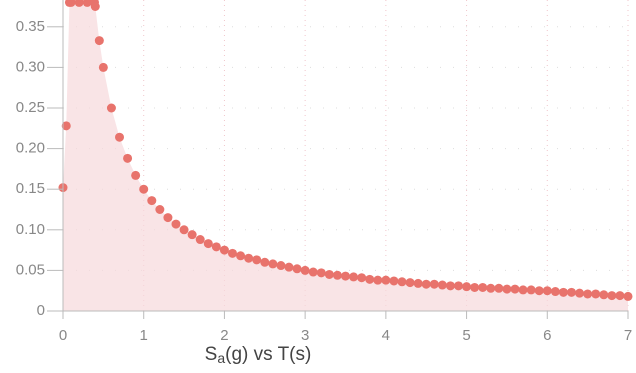 The width and height of the screenshot is (636, 373). Describe the element at coordinates (30, 188) in the screenshot. I see `y-tick-label: 0.15` at that location.